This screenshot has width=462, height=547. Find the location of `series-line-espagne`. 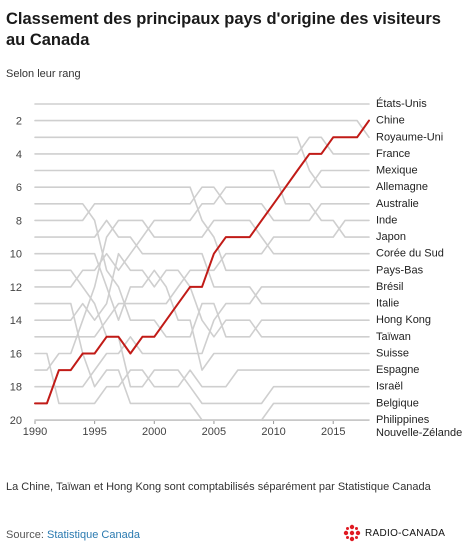

series-line-espagne is located at coordinates (202, 378).